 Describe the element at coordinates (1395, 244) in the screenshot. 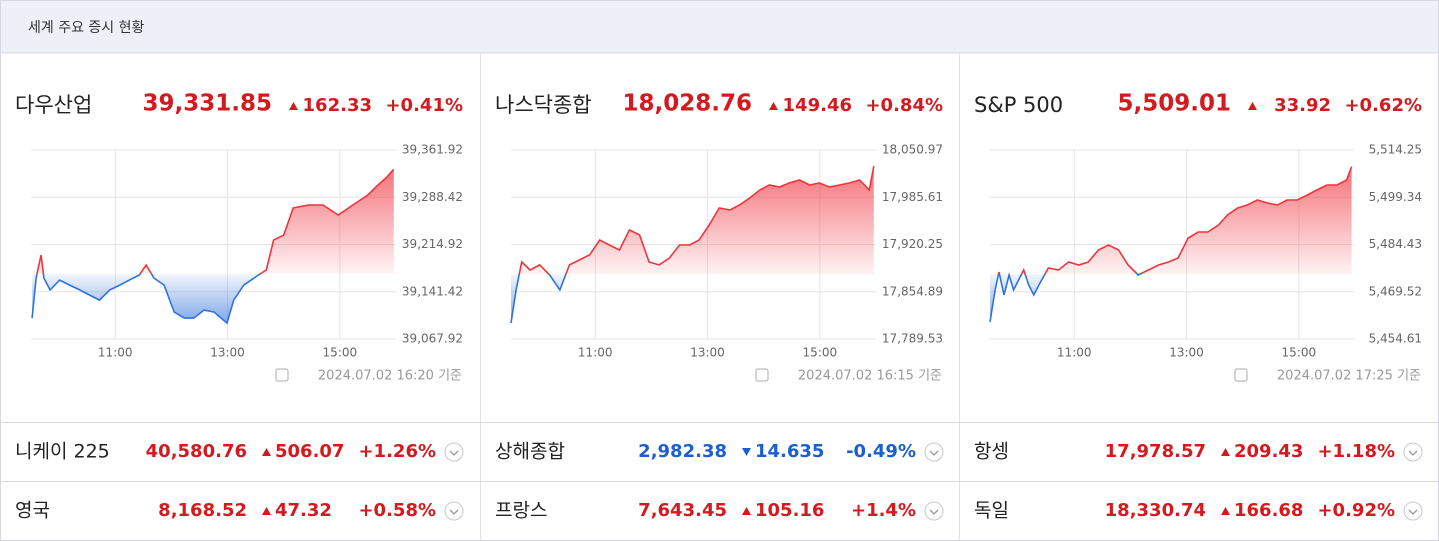

I see `y-tick-label: 5,484.43` at that location.